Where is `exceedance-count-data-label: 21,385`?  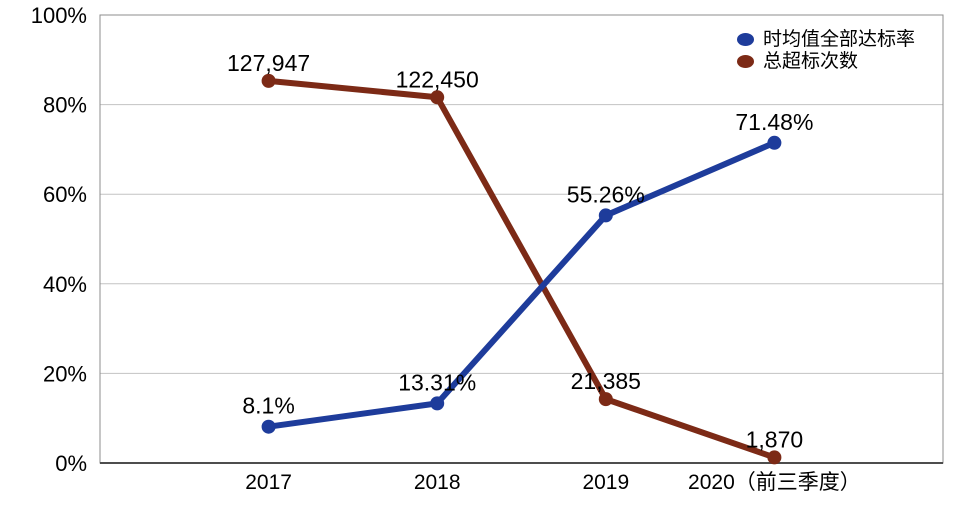
exceedance-count-data-label: 21,385 is located at coordinates (606, 381).